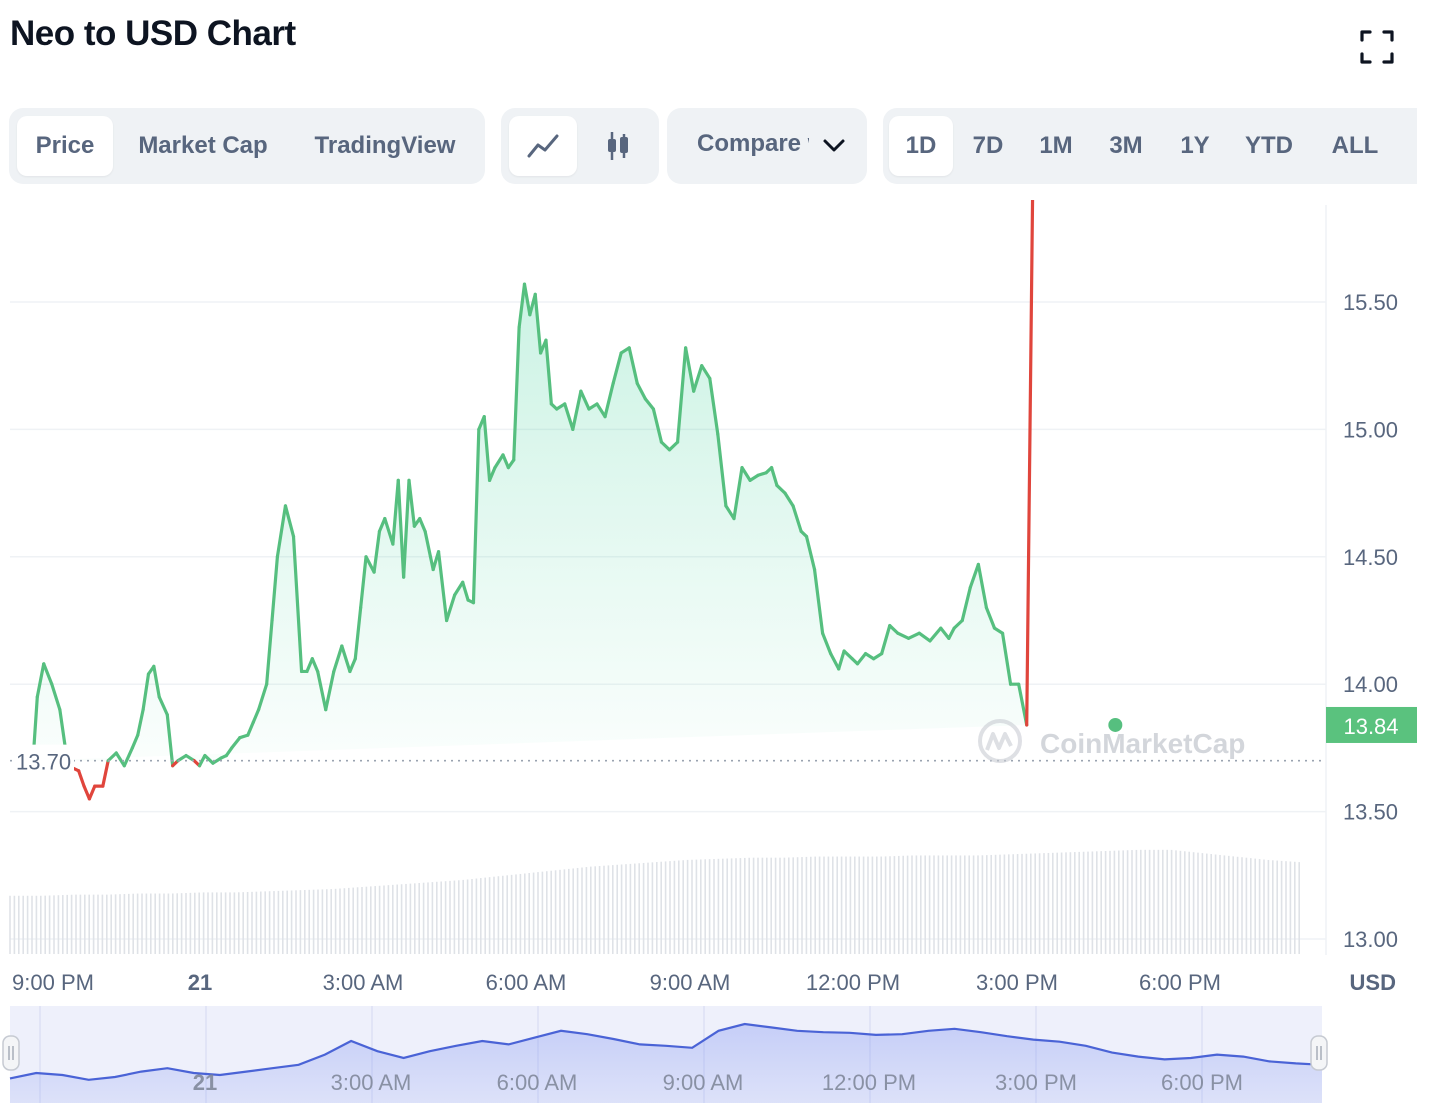 Image resolution: width=1448 pixels, height=1103 pixels. I want to click on tab-price: Price, so click(65, 146).